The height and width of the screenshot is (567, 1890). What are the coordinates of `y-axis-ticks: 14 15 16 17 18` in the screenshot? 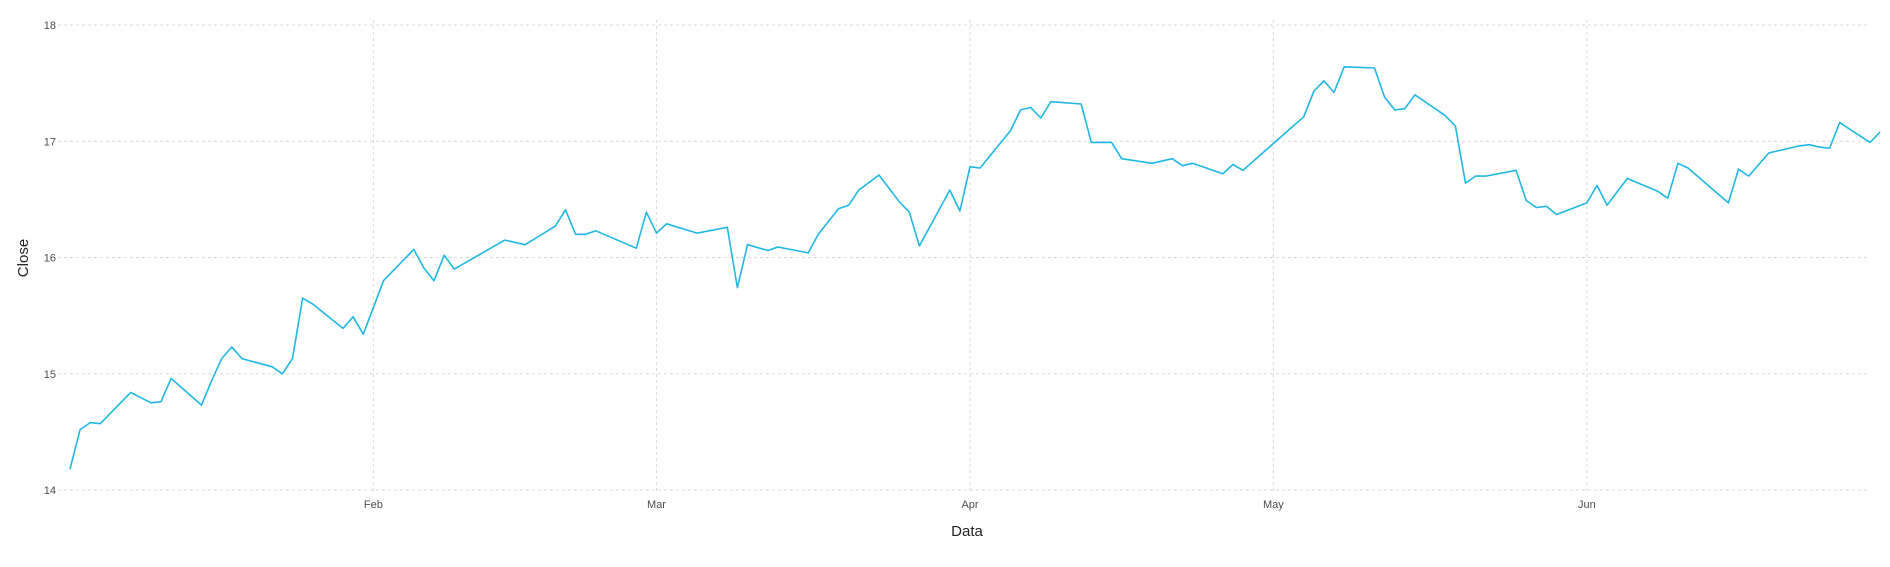 It's located at (50, 258).